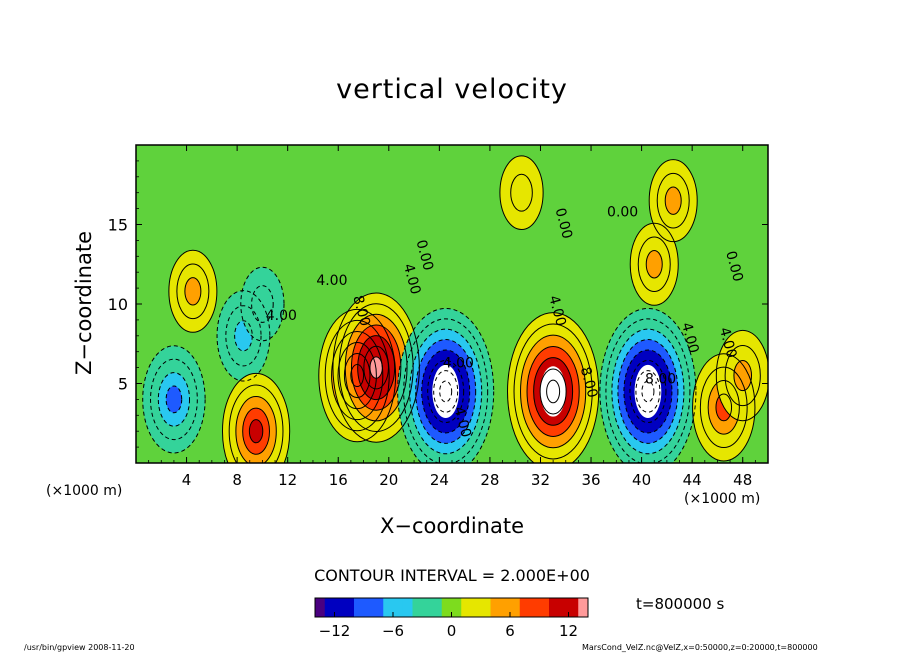  I want to click on y-tick-label: 15, so click(118, 225).